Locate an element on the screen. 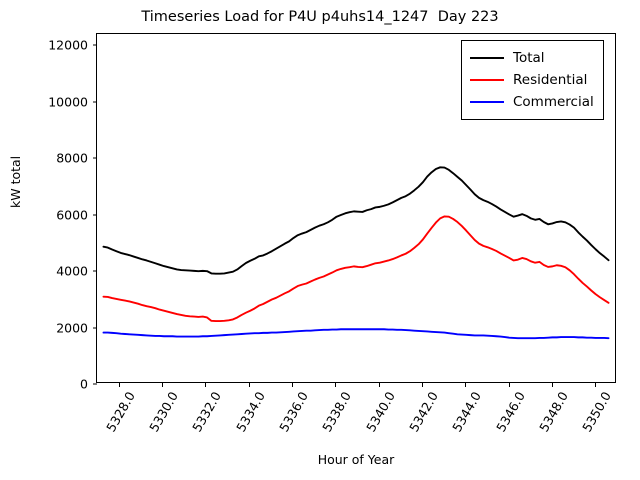 The image size is (640, 480). y-axis-label: kW total is located at coordinates (15, 181).